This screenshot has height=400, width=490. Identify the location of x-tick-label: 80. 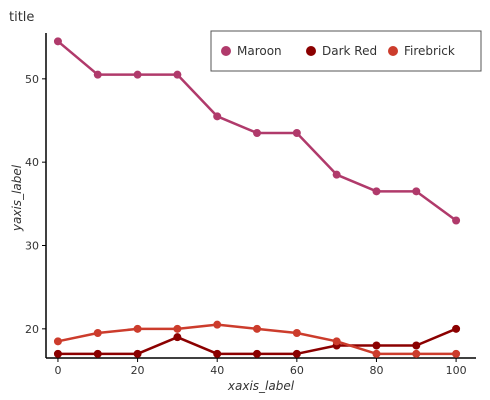
(376, 370).